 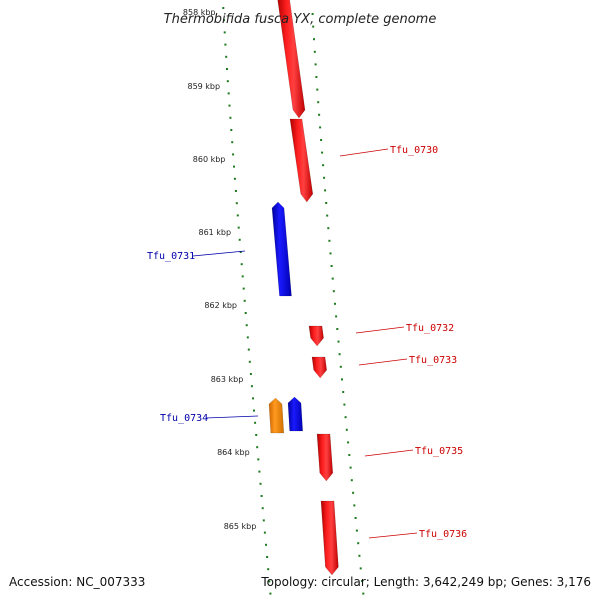 I want to click on gene-label: Tfu_0730, so click(x=414, y=150).